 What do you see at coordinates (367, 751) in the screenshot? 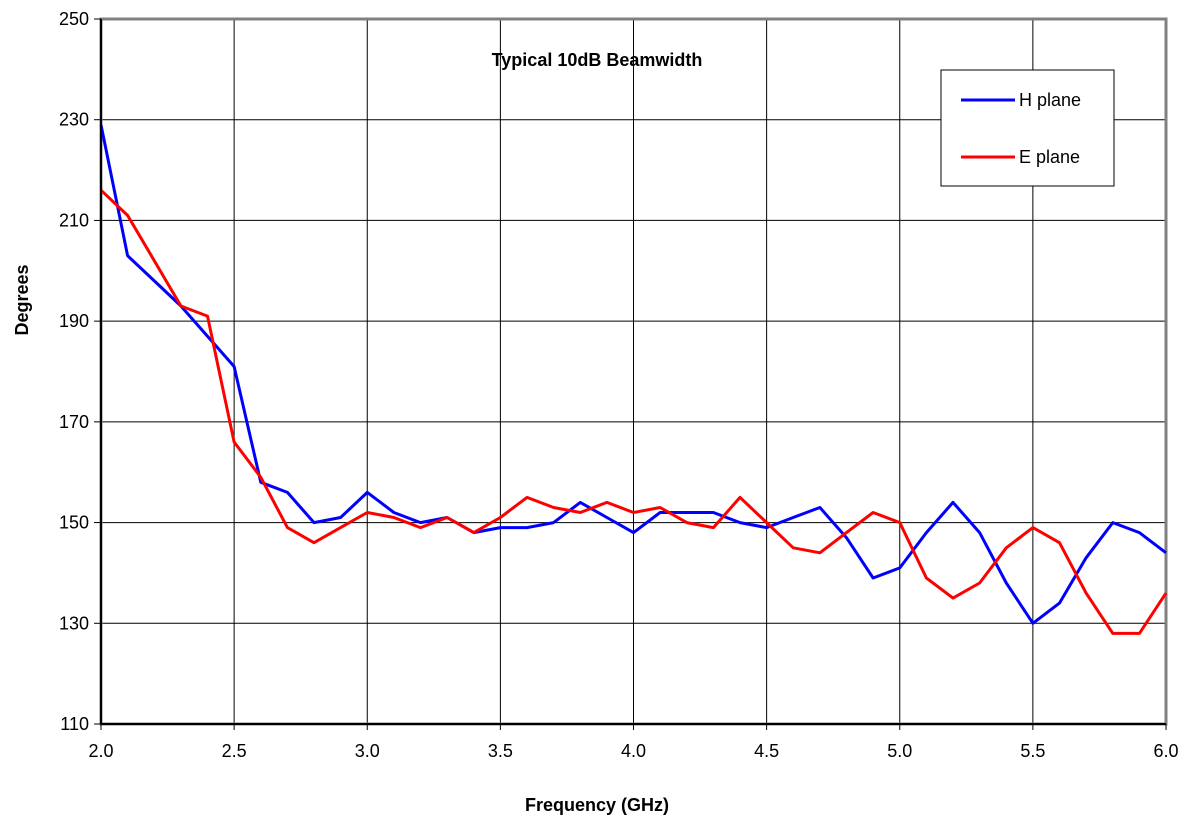
I see `x-tick-label: 3.0` at bounding box center [367, 751].